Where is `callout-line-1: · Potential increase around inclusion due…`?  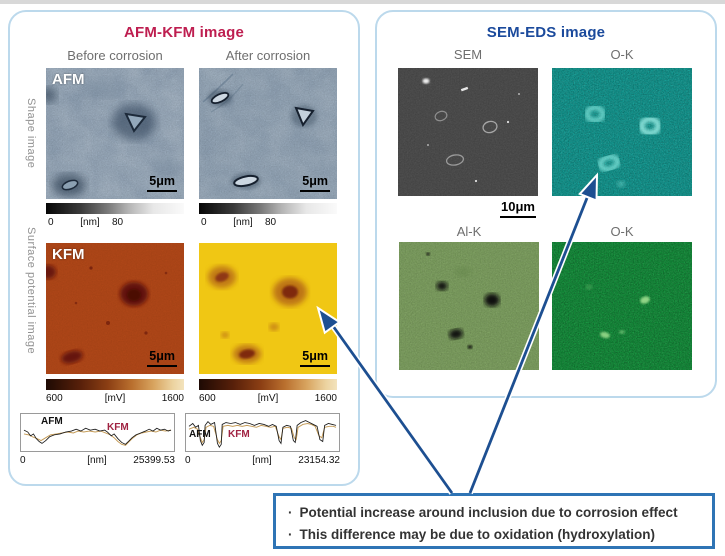 callout-line-1: · Potential increase around inclusion due… is located at coordinates (483, 512).